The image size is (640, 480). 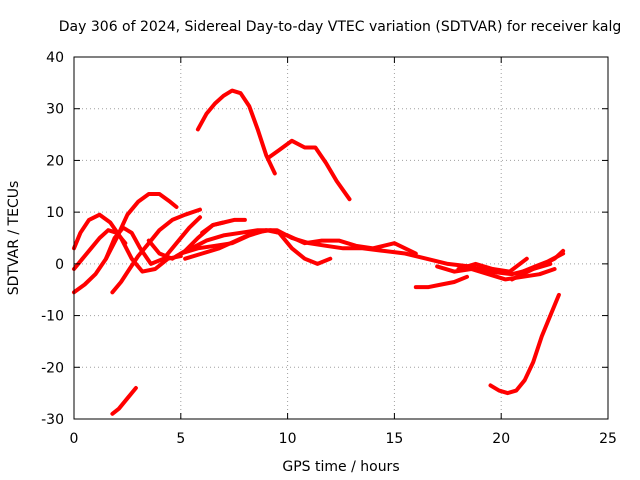 I want to click on y-tick-labels: -30 -20 -10 0 10 20 30 40, so click(x=52, y=239).